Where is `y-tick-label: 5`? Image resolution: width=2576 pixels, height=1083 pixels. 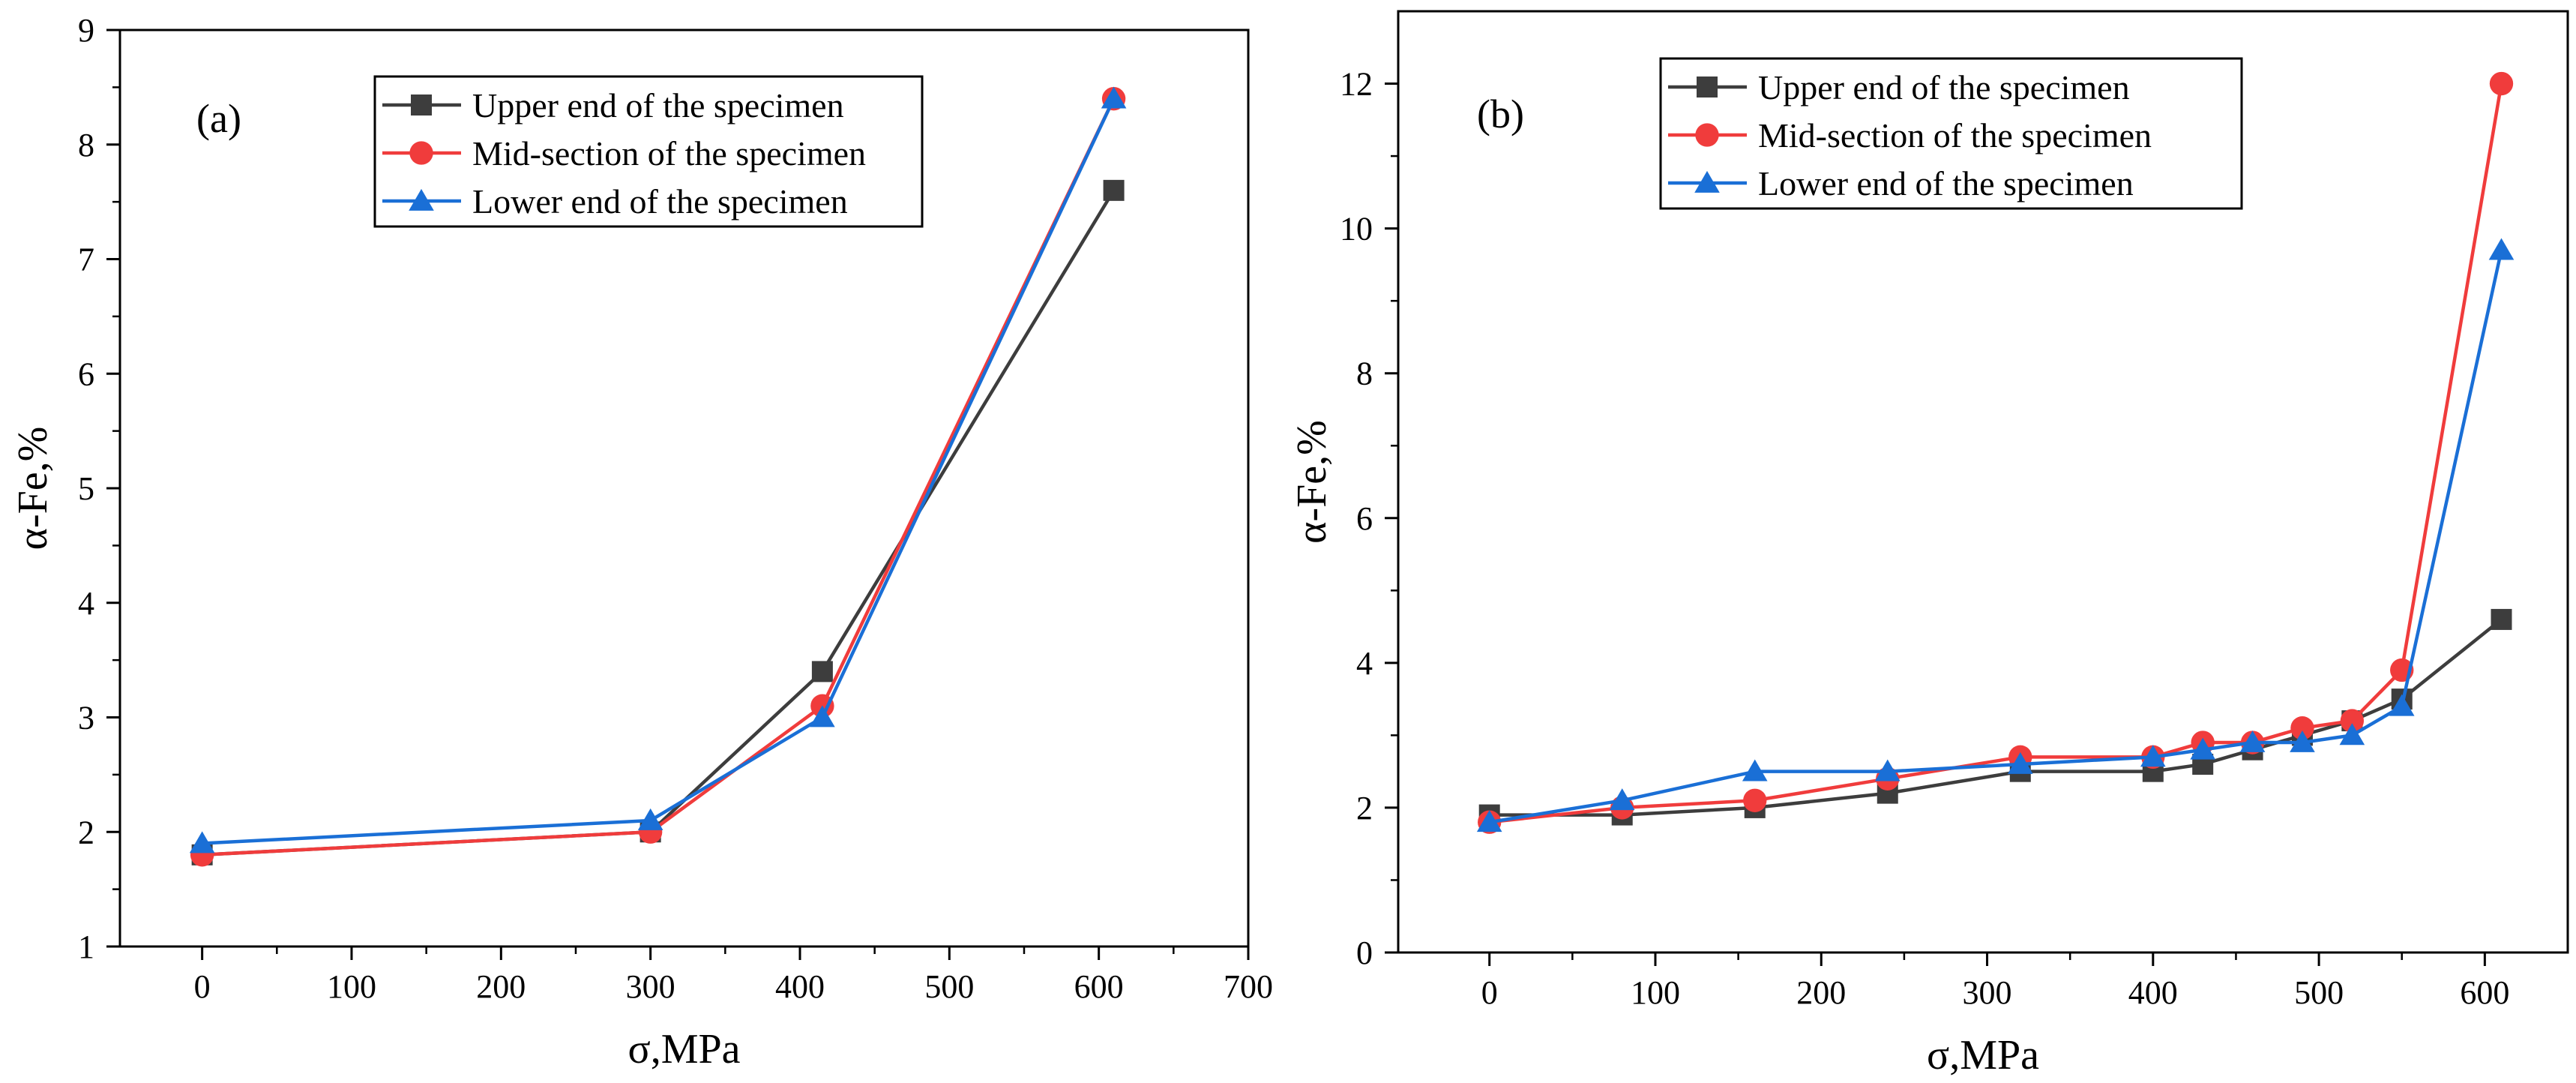 y-tick-label: 5 is located at coordinates (86, 488).